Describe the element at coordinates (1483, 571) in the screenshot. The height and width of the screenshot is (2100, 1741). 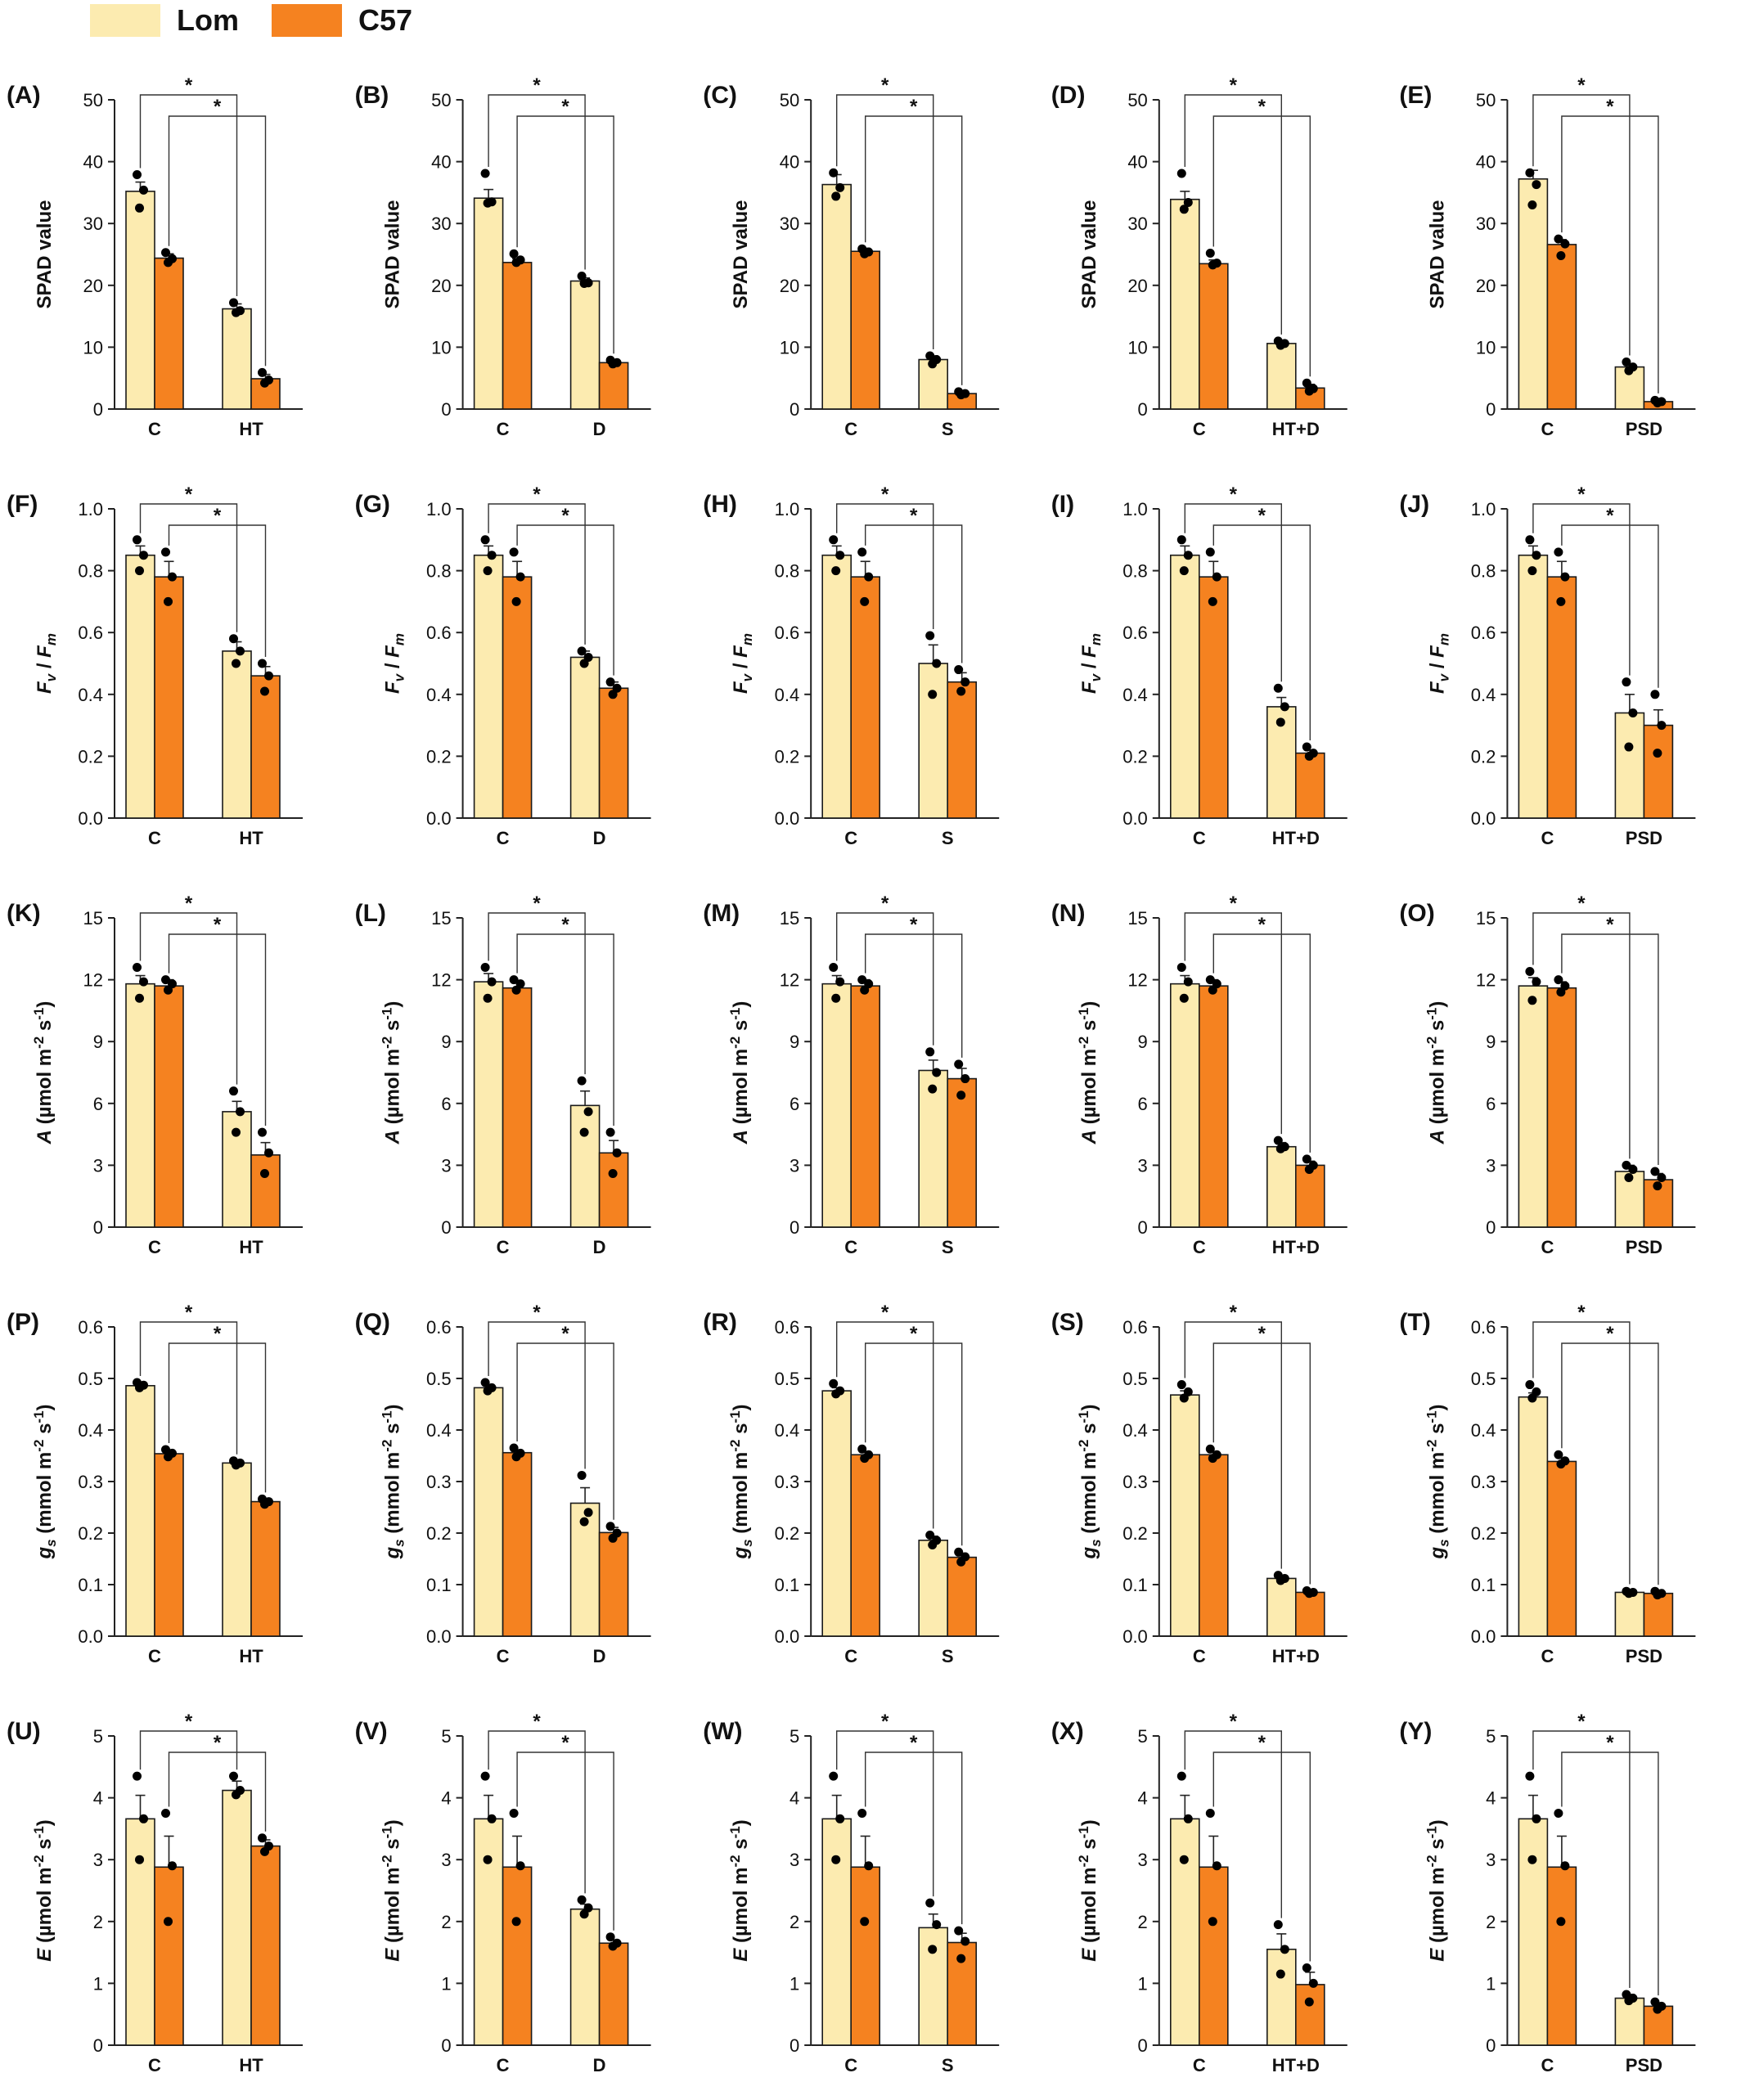
I see `y-tick-label: 0.8` at that location.